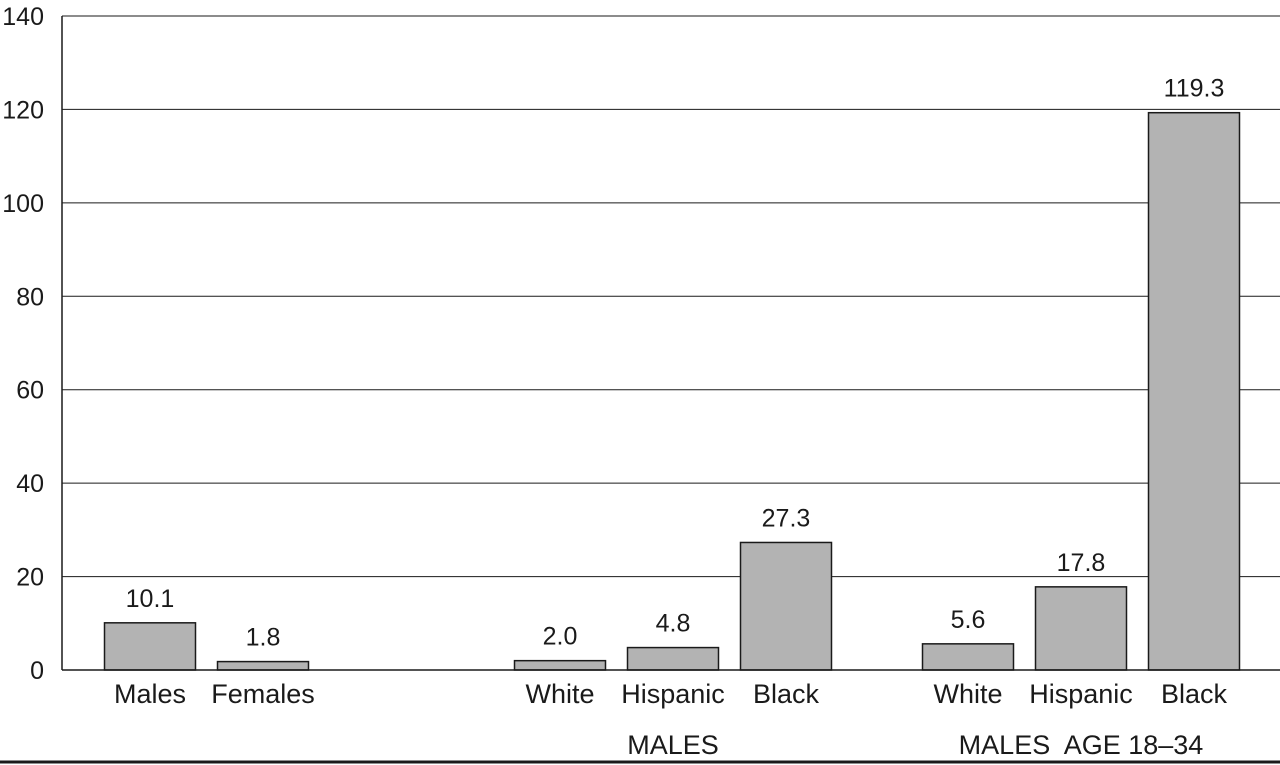 The height and width of the screenshot is (765, 1280). What do you see at coordinates (30, 297) in the screenshot?
I see `y-tick-label: 80` at bounding box center [30, 297].